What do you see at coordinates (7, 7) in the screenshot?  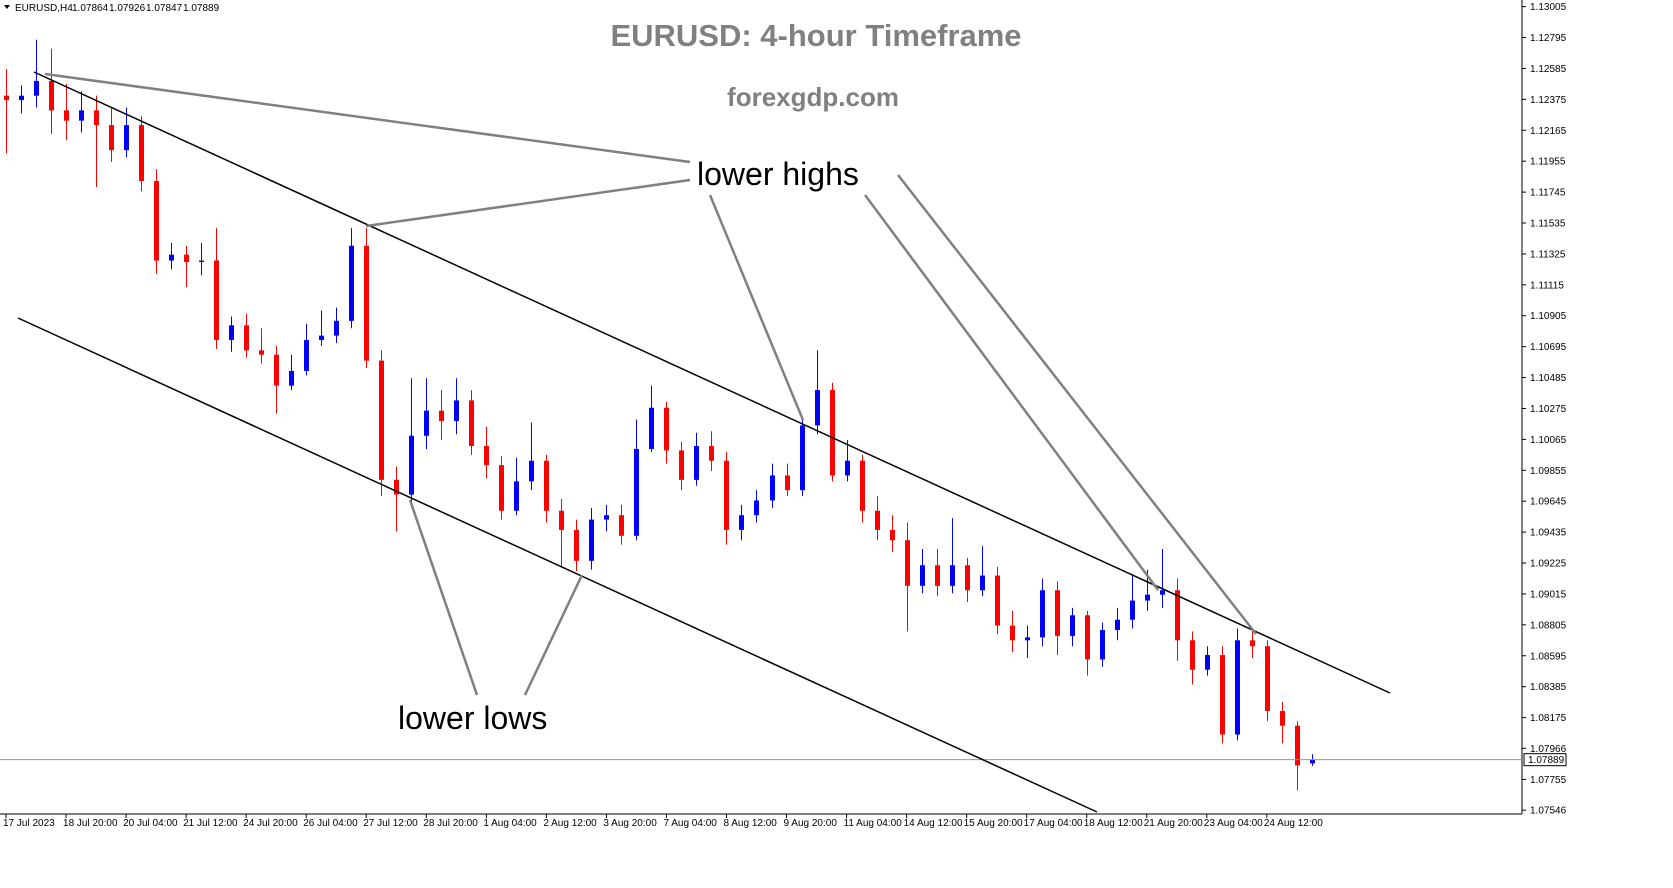 I see `symbol-arrow` at bounding box center [7, 7].